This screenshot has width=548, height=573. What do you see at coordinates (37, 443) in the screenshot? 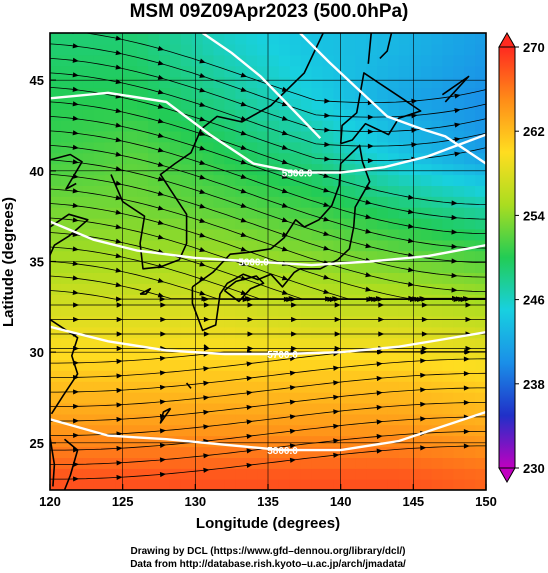
I see `y-tick-label: 25` at bounding box center [37, 443].